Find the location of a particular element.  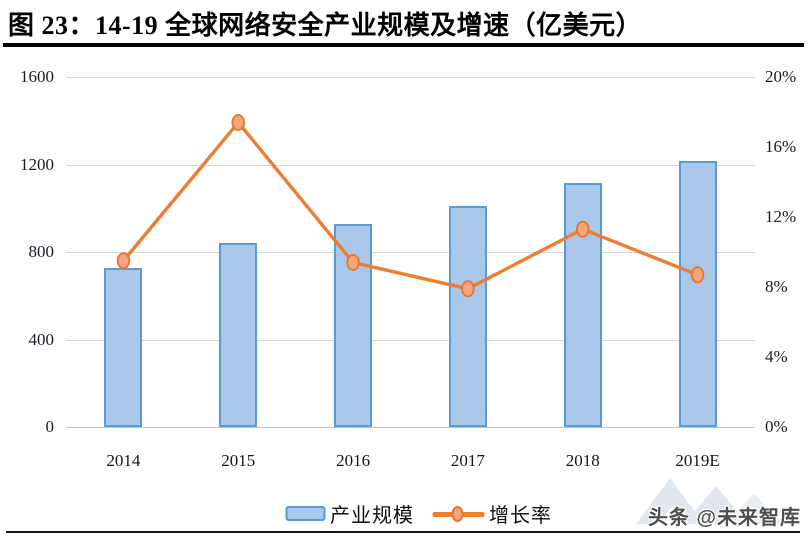

right-axis-tick: 12% is located at coordinates (781, 216).